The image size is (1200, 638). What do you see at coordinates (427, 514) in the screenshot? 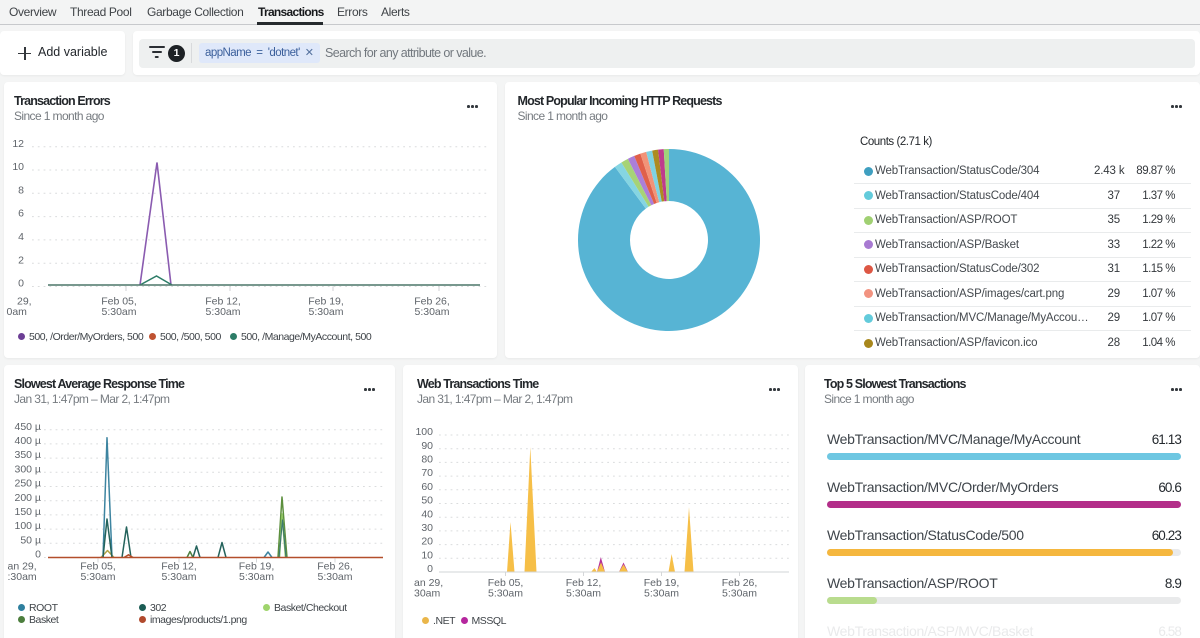
I see `svg-text: 40` at bounding box center [427, 514].